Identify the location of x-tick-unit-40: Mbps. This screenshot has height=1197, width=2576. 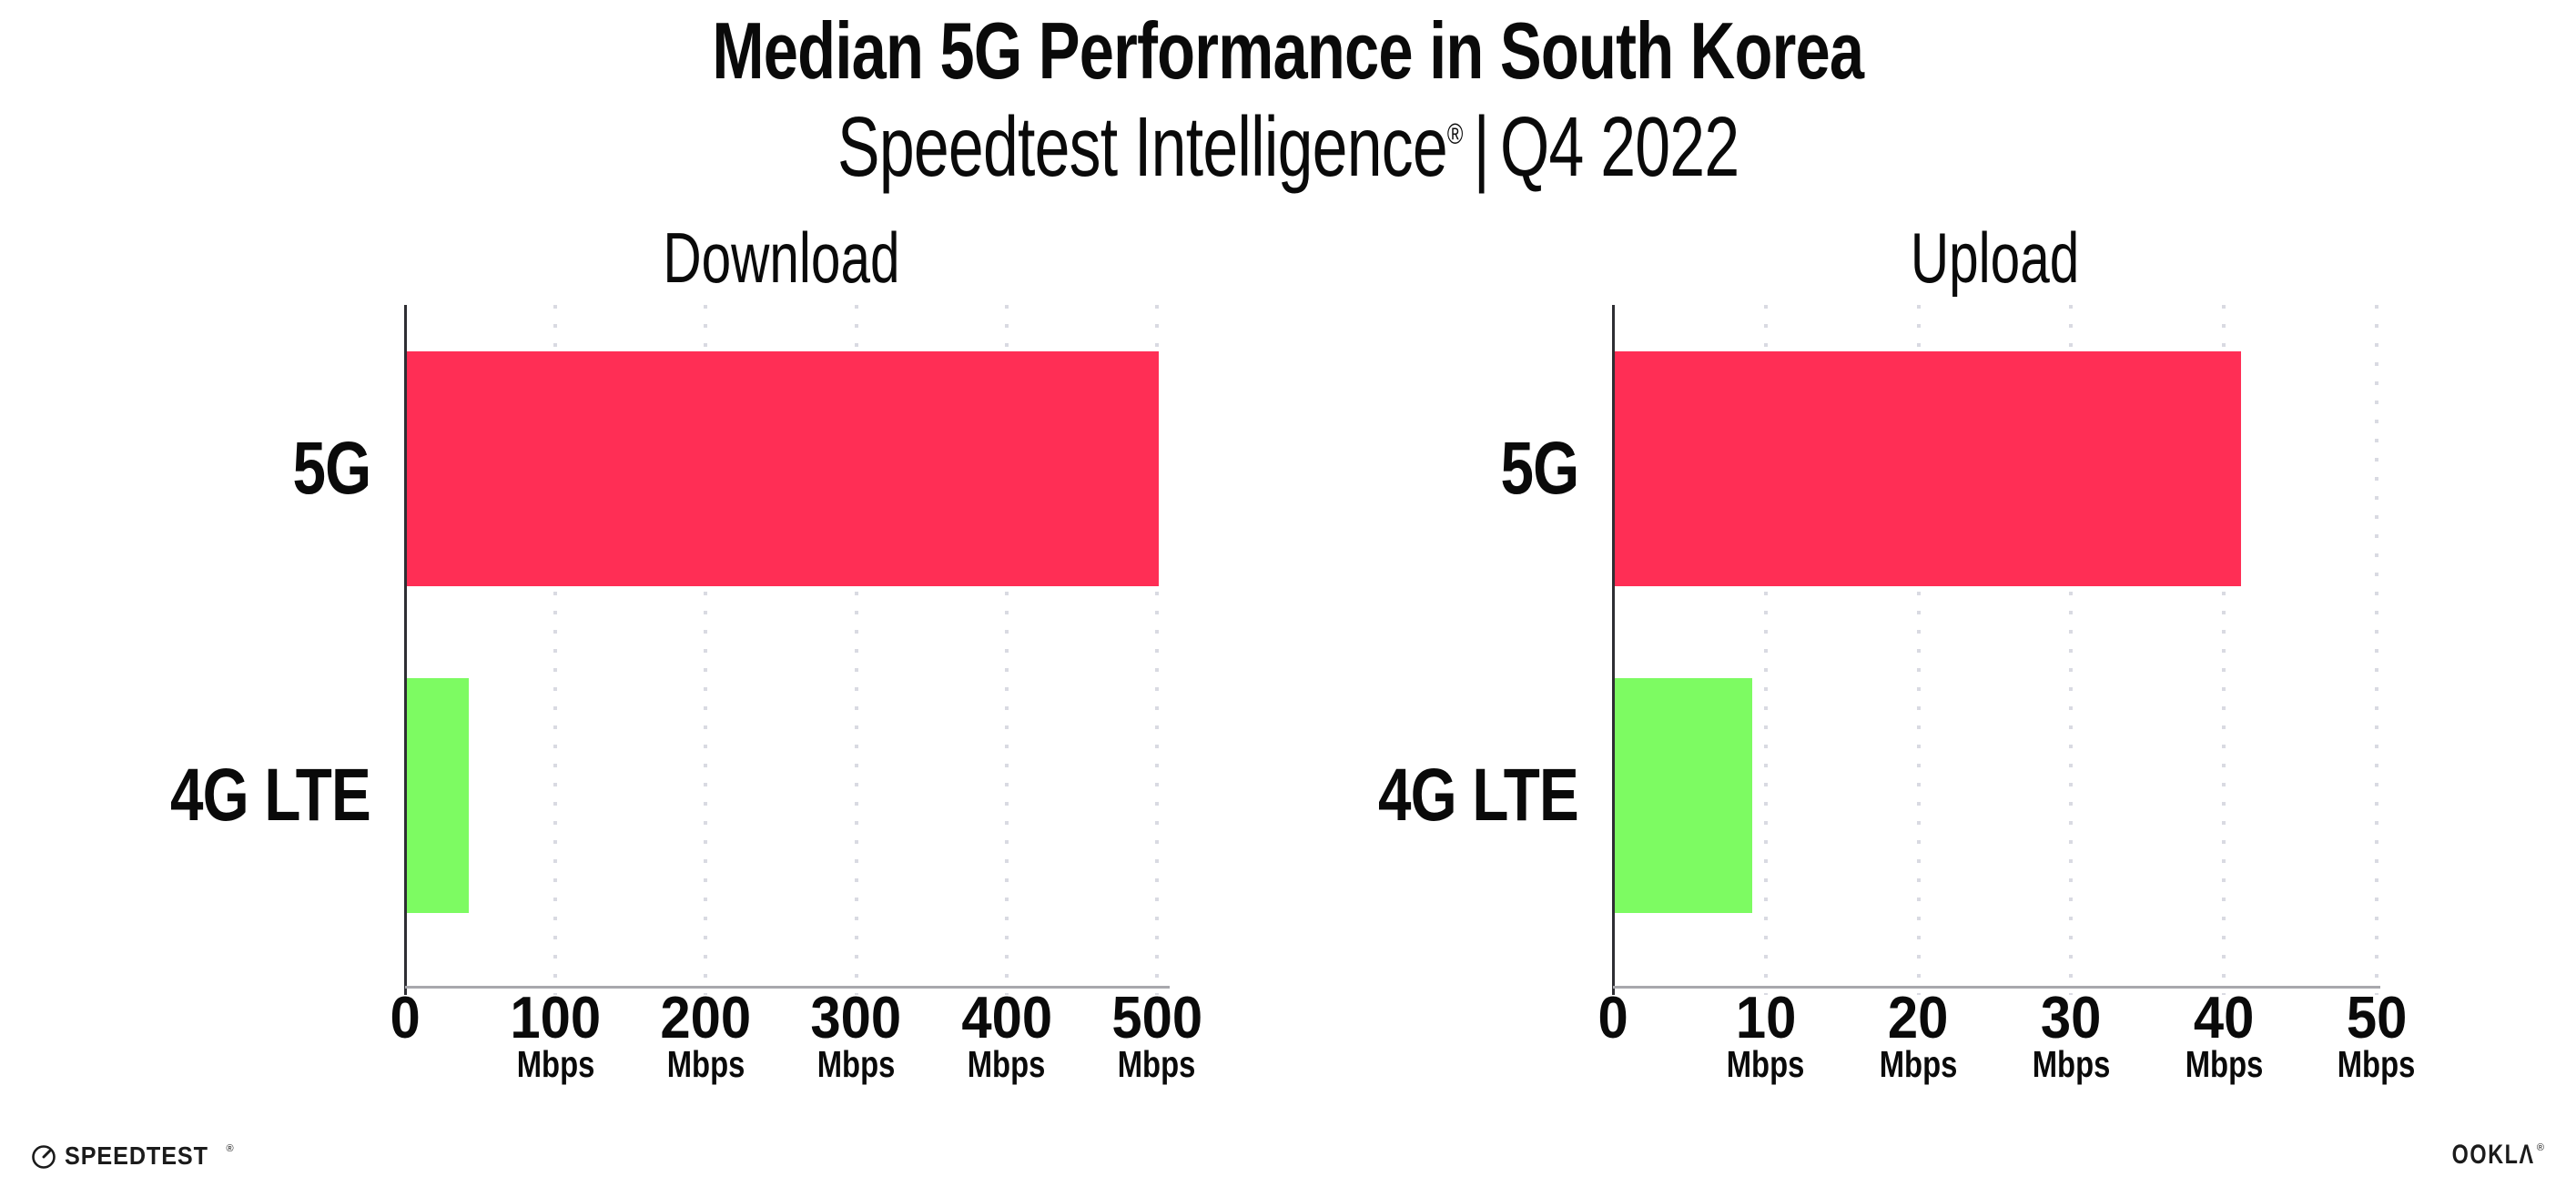
(2223, 1064).